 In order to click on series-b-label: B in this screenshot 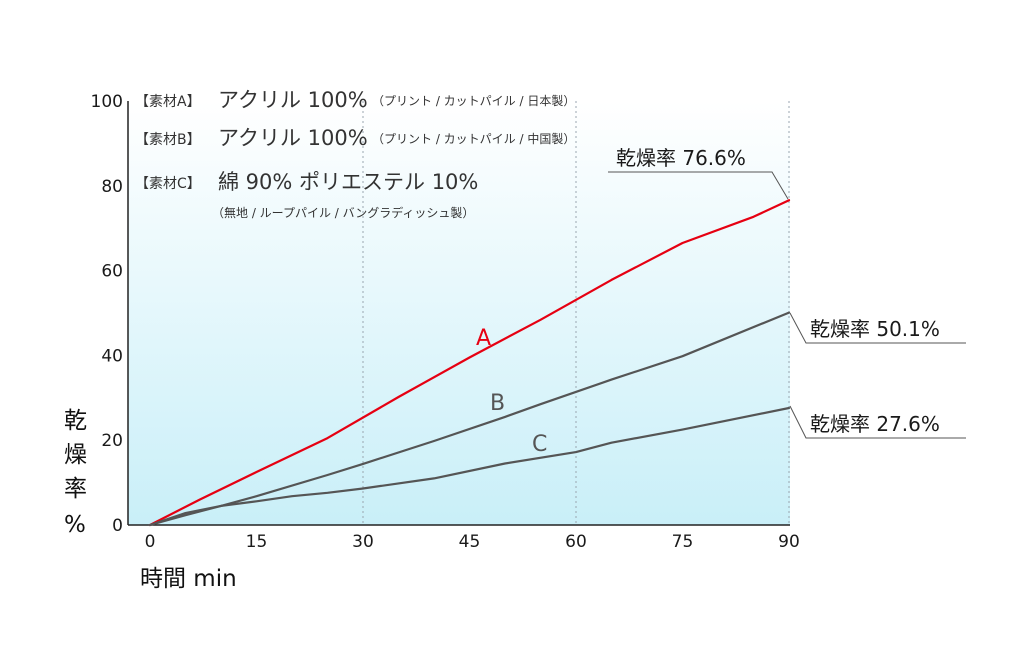, I will do `click(497, 403)`.